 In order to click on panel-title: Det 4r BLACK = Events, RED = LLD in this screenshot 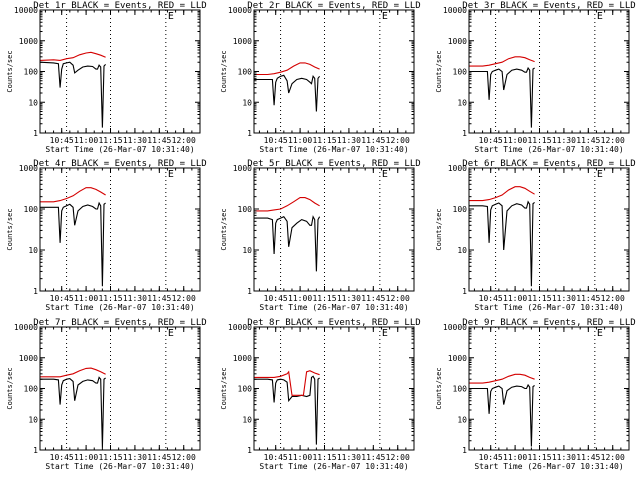, I will do `click(119, 164)`.